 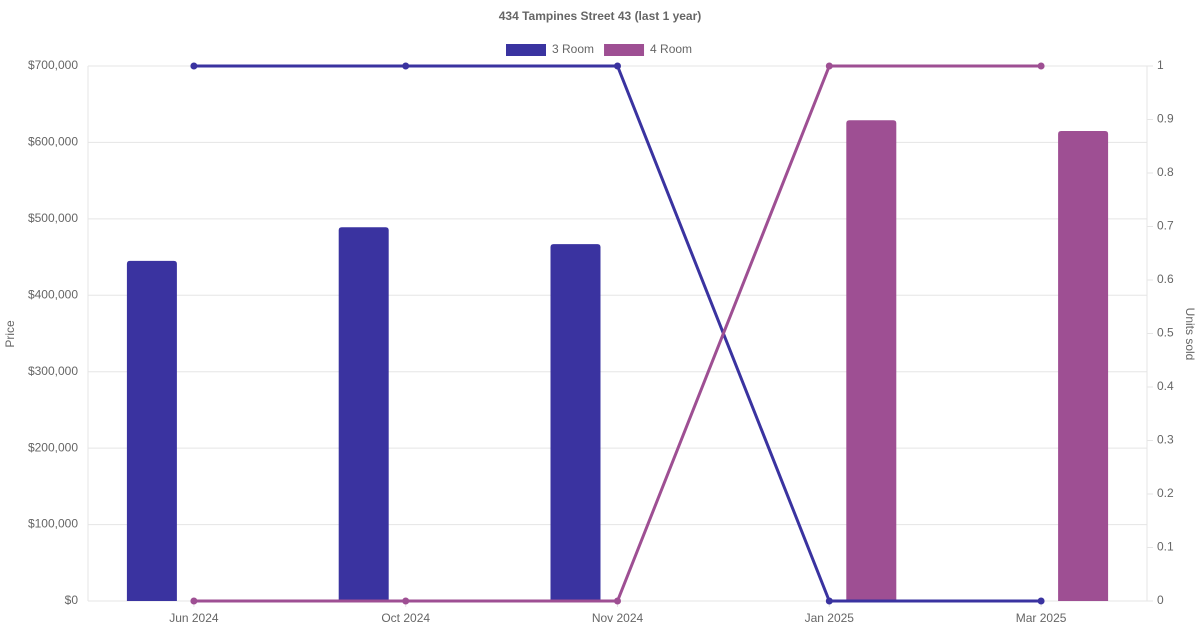 What do you see at coordinates (53, 447) in the screenshot?
I see `y-tick-label: $200,000` at bounding box center [53, 447].